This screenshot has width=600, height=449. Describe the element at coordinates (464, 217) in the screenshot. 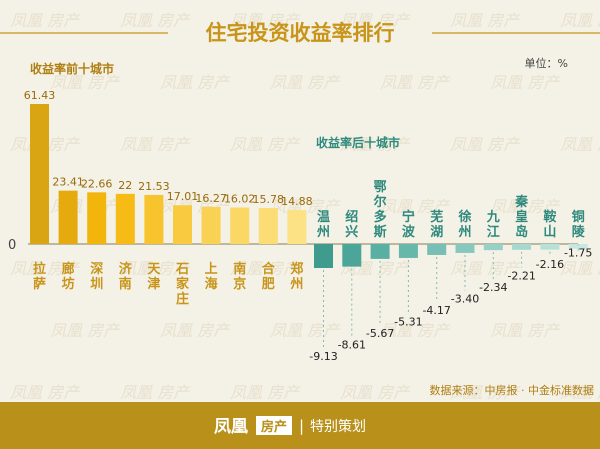

I see `category-label-bottom: 徐` at that location.